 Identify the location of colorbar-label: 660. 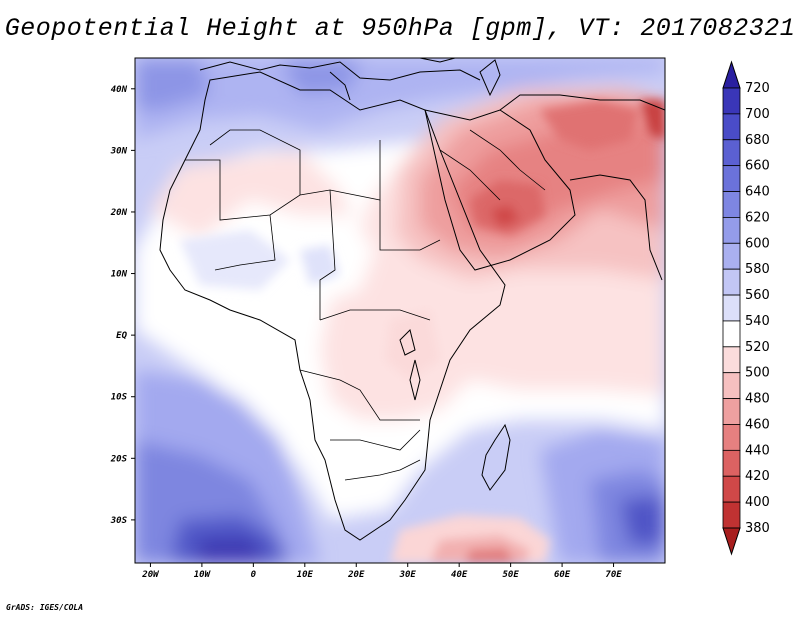
(757, 166).